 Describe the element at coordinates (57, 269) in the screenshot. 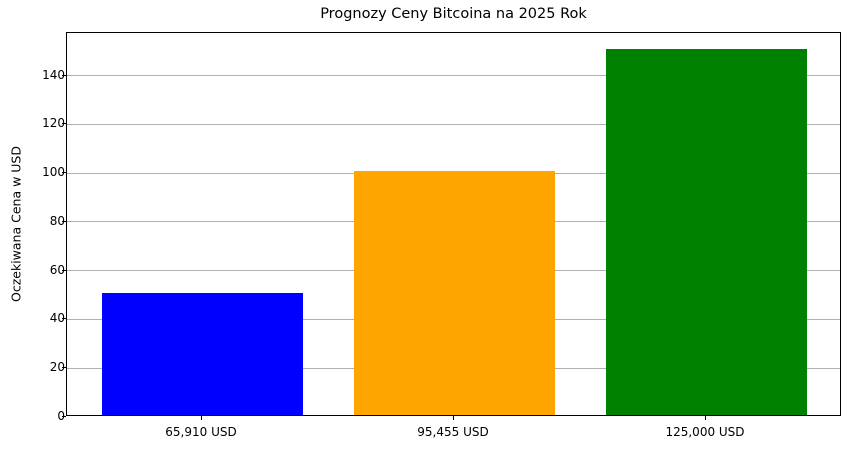

I see `y-tick-label: 60` at that location.